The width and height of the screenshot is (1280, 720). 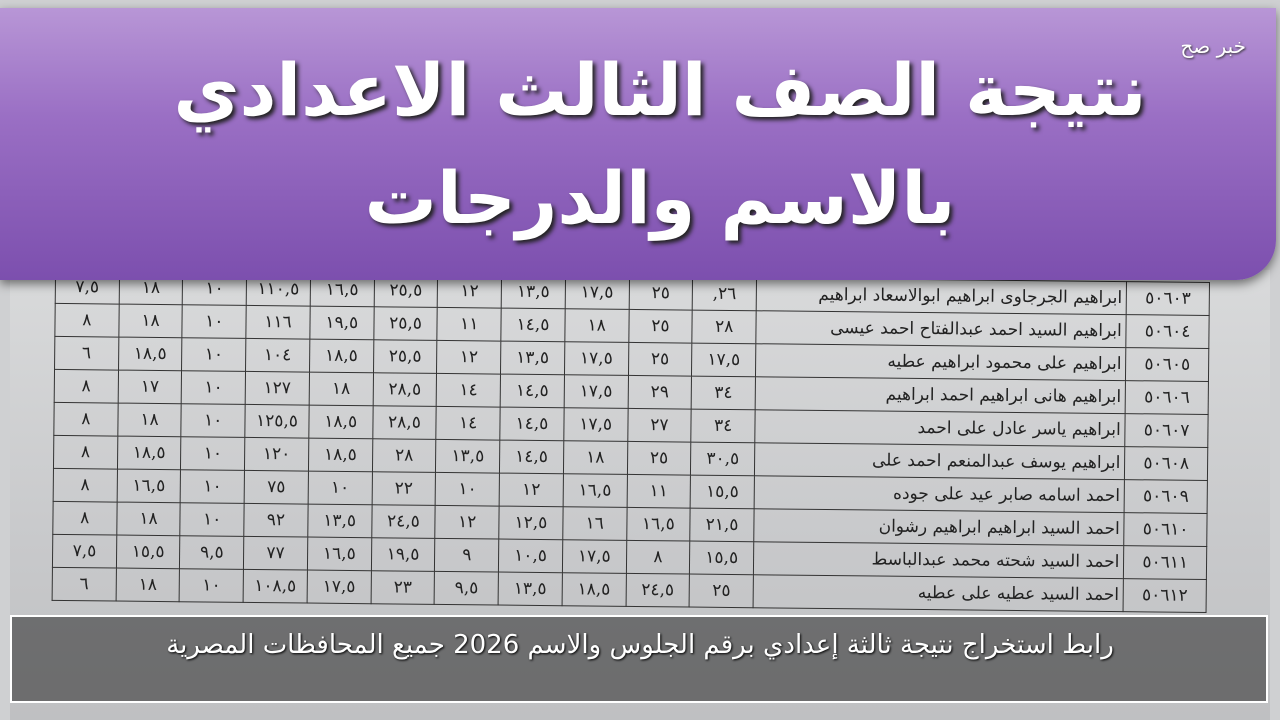 I want to click on score-cell: ٦, so click(x=86, y=353).